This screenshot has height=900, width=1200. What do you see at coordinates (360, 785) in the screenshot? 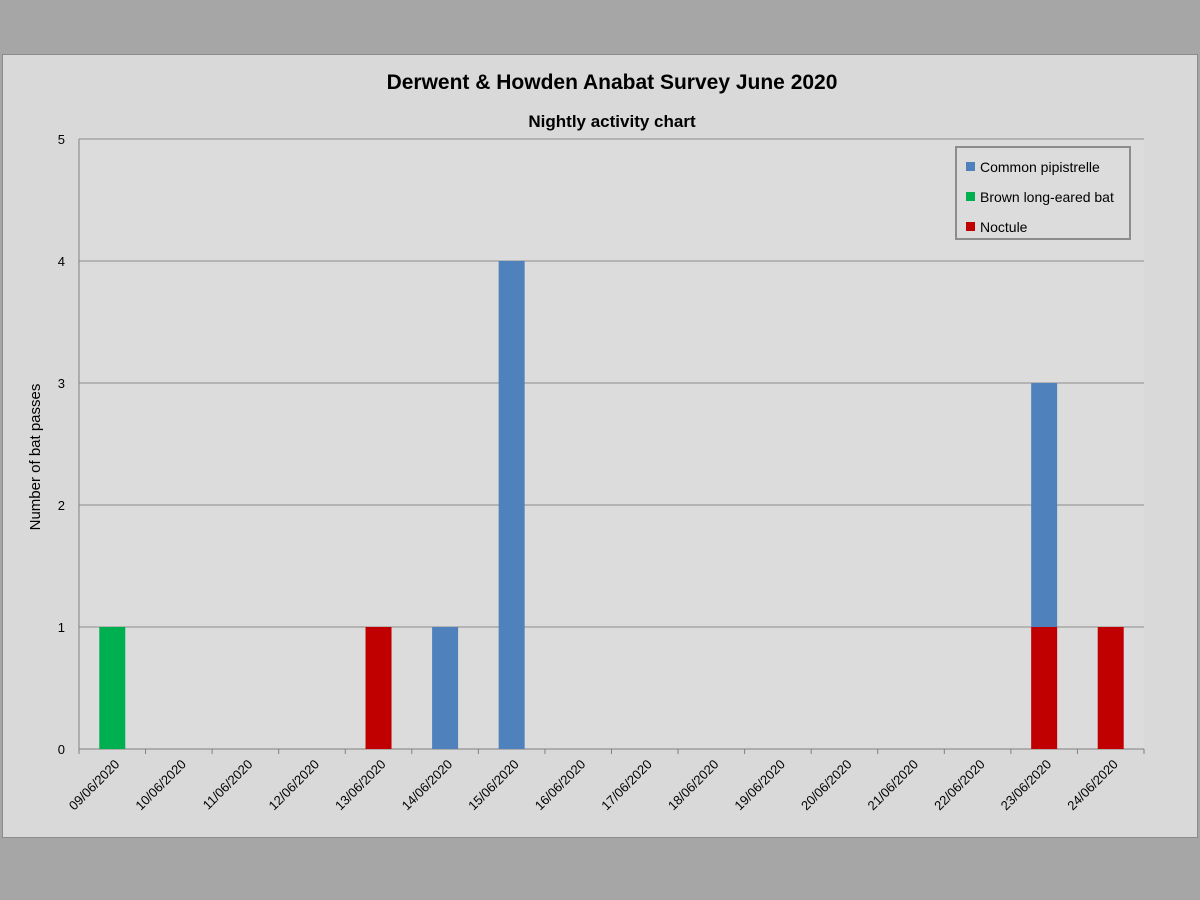
I see `x-tick-label: 13/06/2020` at bounding box center [360, 785].